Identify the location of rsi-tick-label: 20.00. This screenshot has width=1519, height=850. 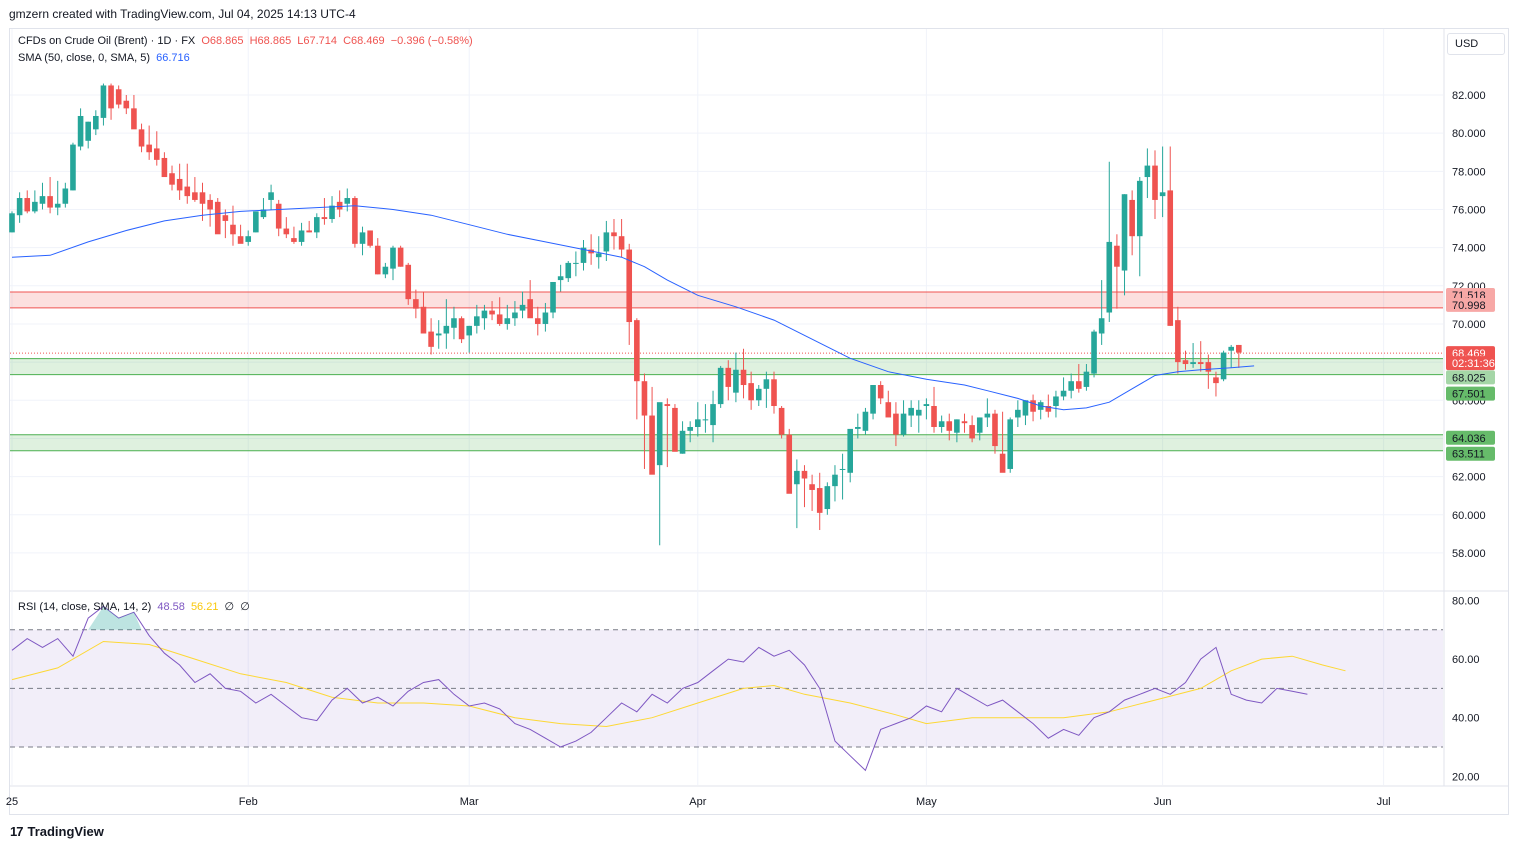
(1466, 777).